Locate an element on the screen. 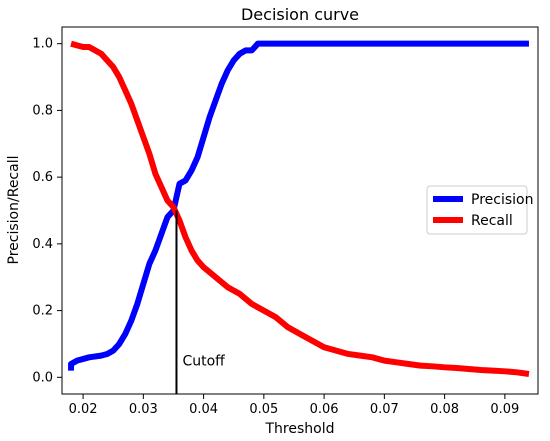 The image size is (550, 441). x-tick-label: 0.03 is located at coordinates (143, 409).